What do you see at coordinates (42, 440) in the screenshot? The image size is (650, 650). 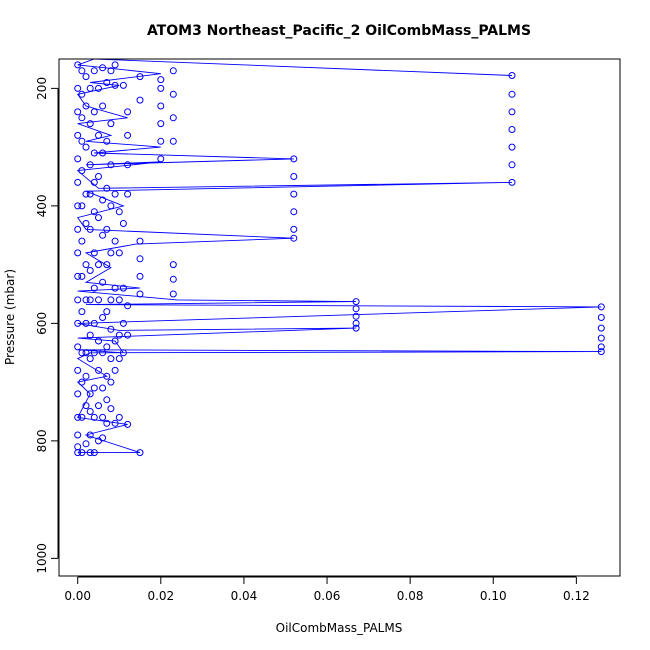 I see `y-tick-label: 800` at bounding box center [42, 440].